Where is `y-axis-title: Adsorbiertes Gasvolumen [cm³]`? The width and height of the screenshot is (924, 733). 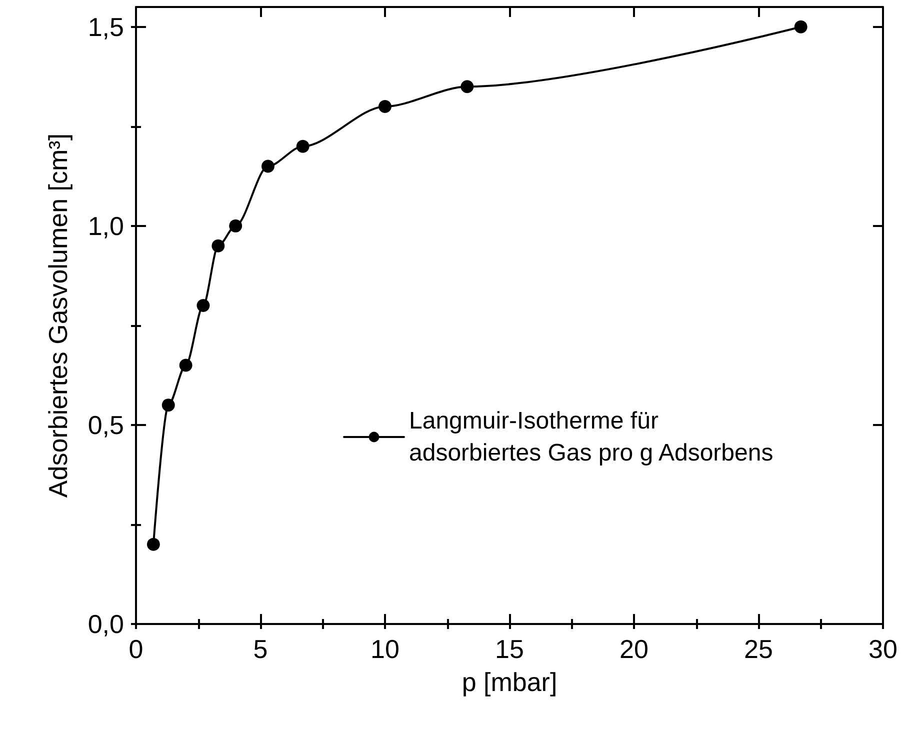
y-axis-title: Adsorbiertes Gasvolumen [cm³] is located at coordinates (58, 315).